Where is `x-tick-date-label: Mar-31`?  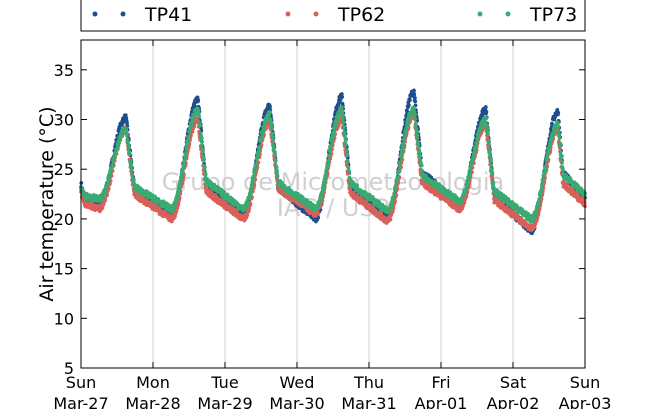 x-tick-date-label: Mar-31 is located at coordinates (368, 401).